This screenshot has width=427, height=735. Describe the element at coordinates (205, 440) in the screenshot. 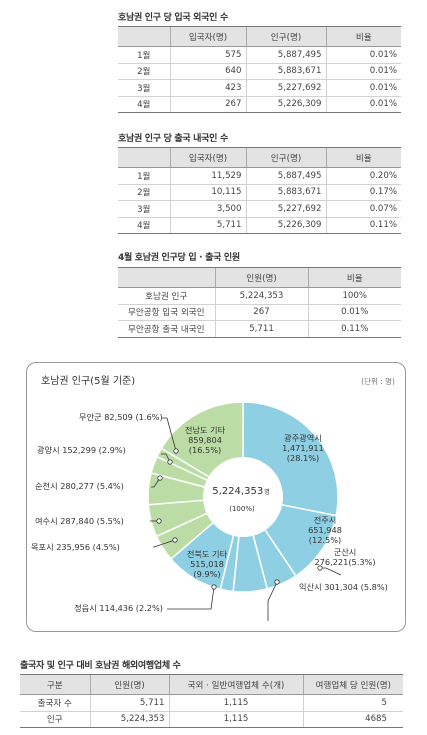

I see `slice-label-value: 859,804` at that location.